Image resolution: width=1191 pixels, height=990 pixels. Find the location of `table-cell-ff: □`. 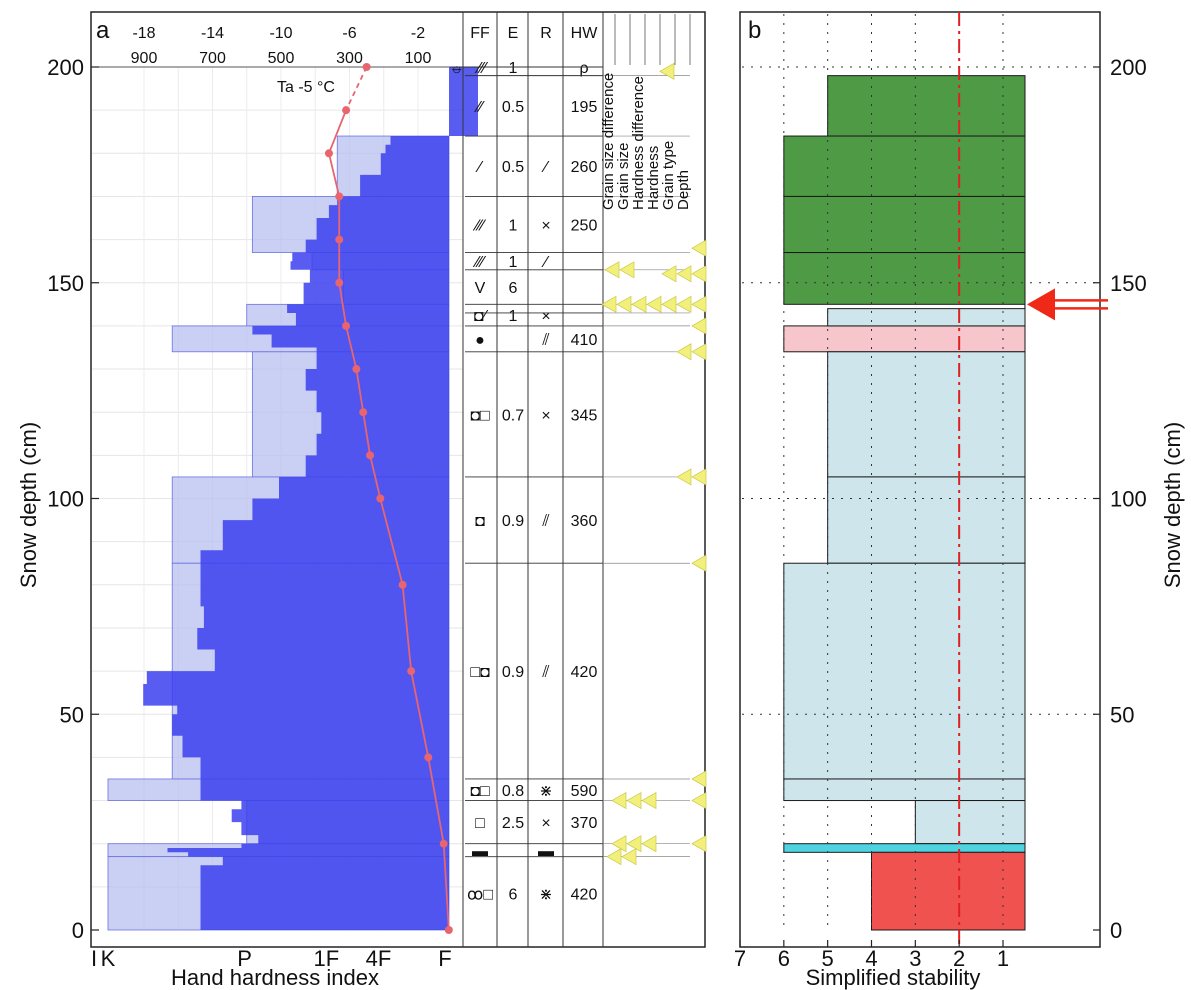

table-cell-ff: □ is located at coordinates (480, 823).